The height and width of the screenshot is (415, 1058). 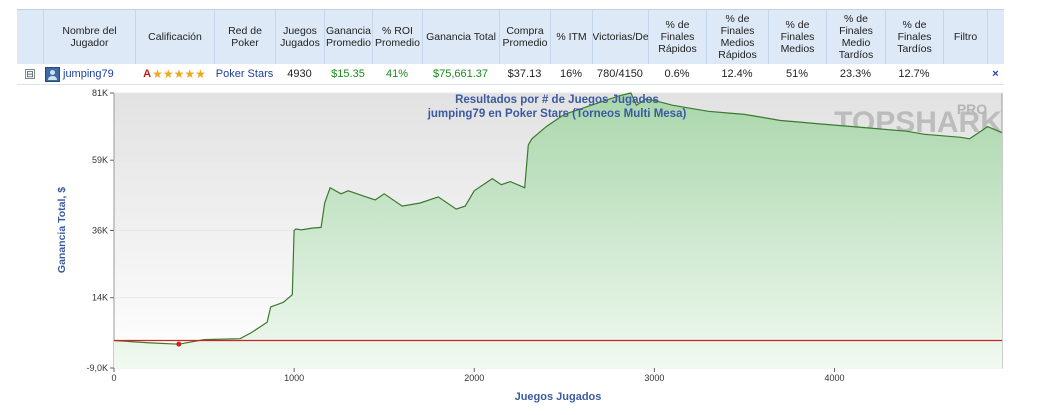 I want to click on avg-profit-cell: $15.35, so click(x=348, y=74).